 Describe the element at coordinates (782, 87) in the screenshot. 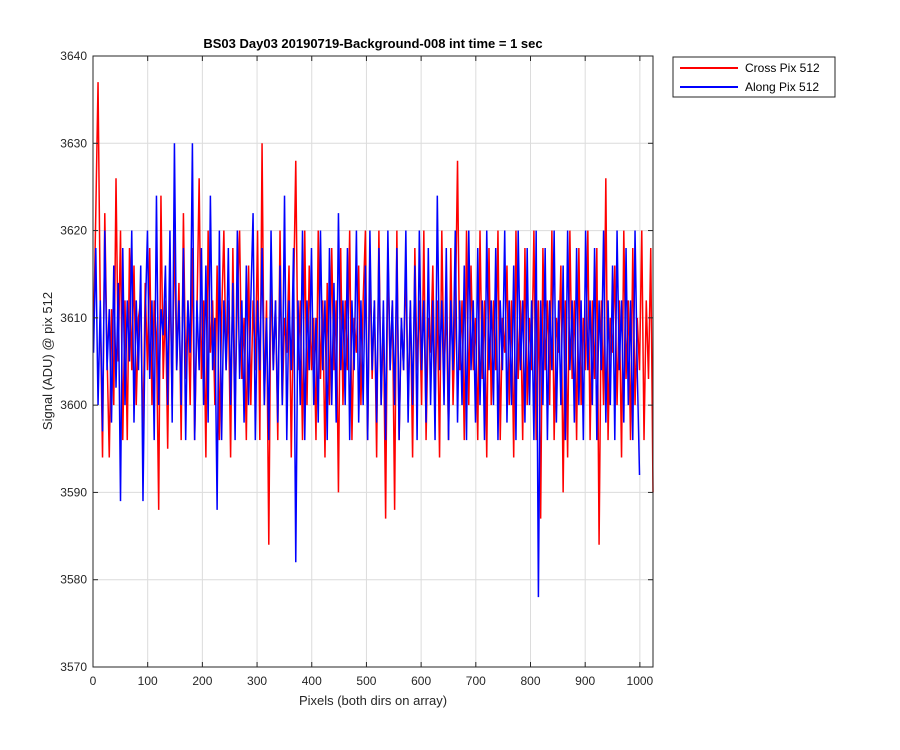

I see `legend-label-along: Along Pix 512` at that location.